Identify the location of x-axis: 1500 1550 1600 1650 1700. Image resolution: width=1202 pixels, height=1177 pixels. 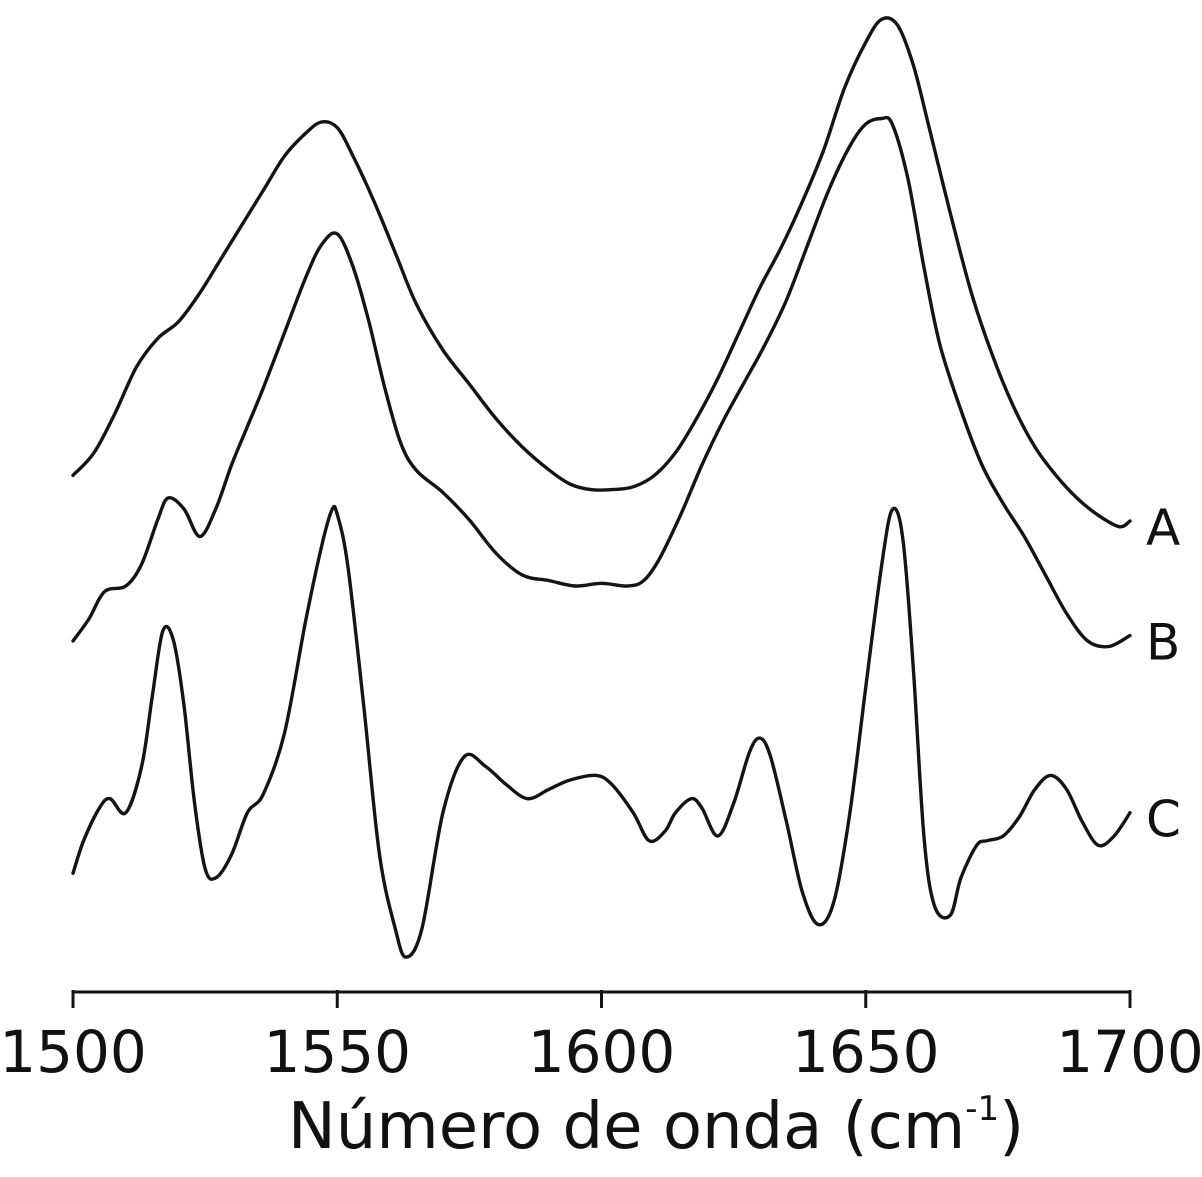
(601, 1038).